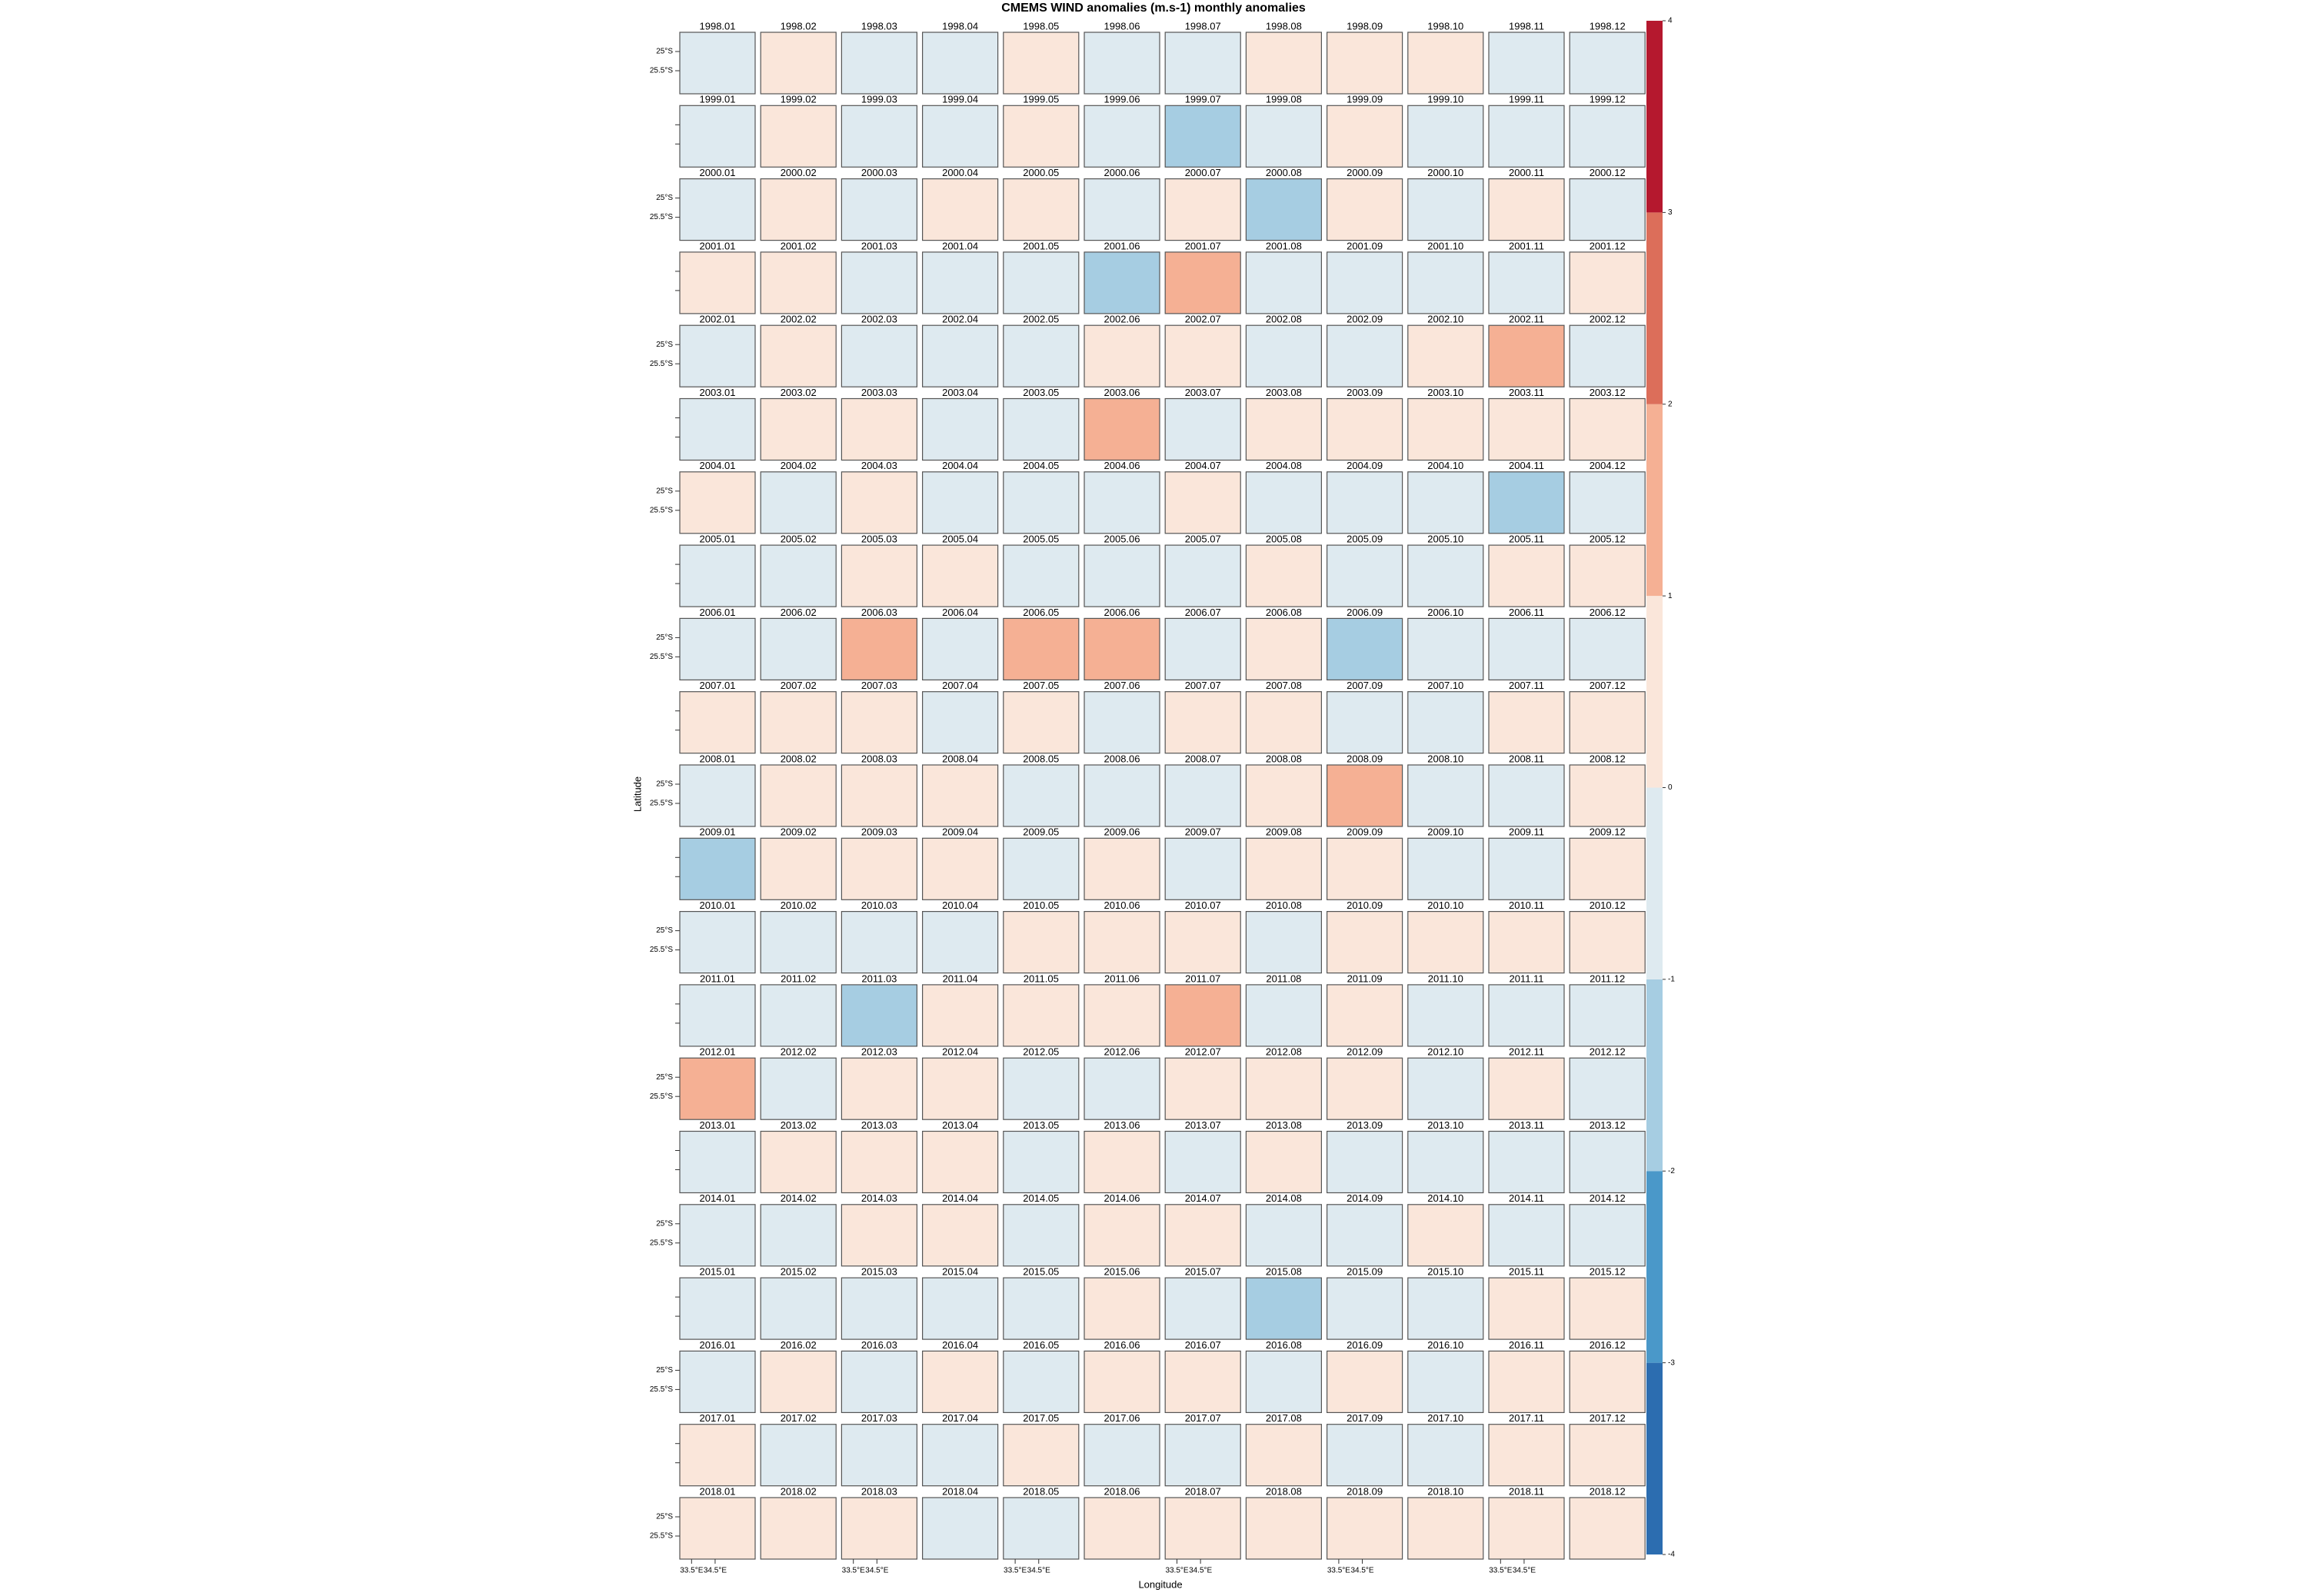 This screenshot has height=1596, width=2307. What do you see at coordinates (1041, 319) in the screenshot?
I see `panel-title: 2002.05` at bounding box center [1041, 319].